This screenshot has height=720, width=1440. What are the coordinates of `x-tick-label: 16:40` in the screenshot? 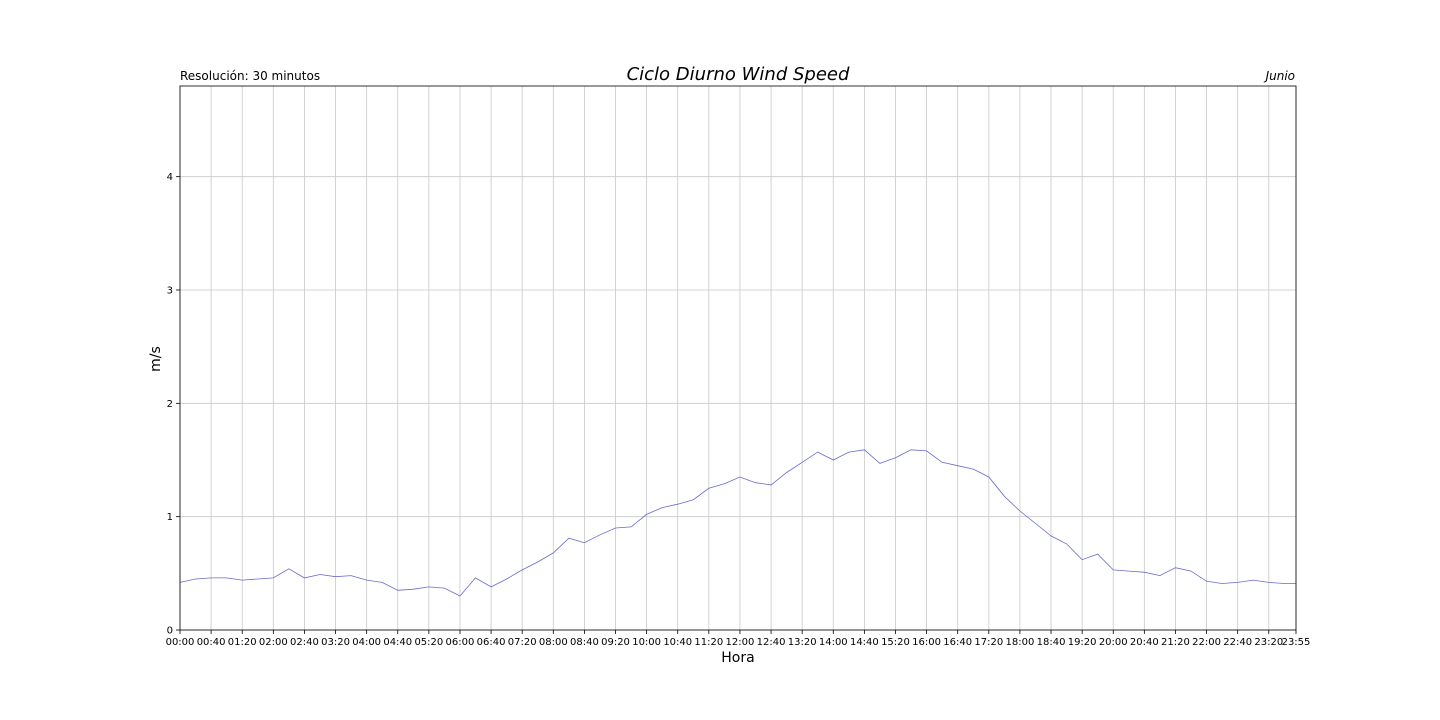 It's located at (957, 642).